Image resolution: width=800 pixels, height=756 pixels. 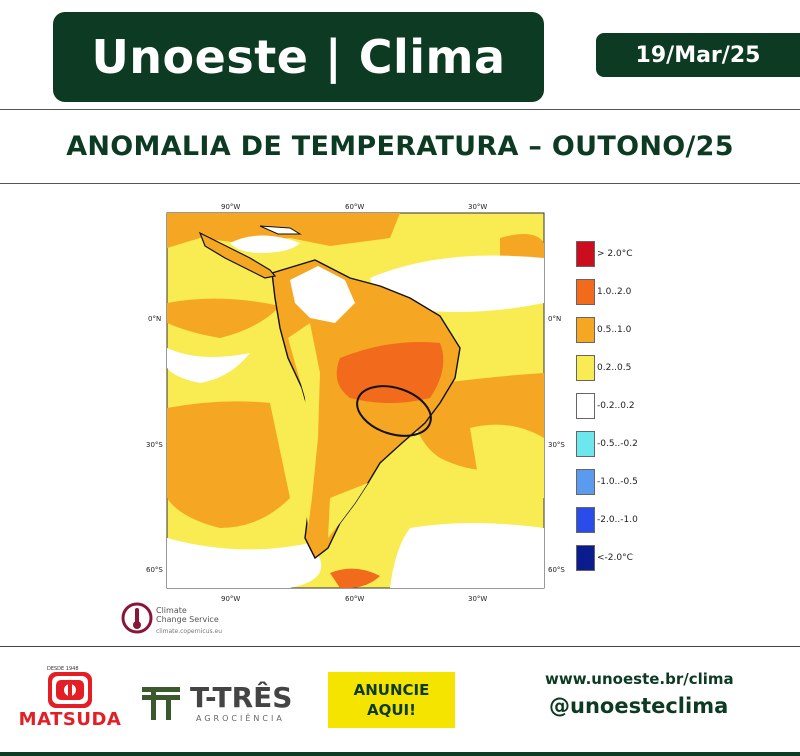 I want to click on ttres-wordmark: T-TRÊS, so click(x=241, y=697).